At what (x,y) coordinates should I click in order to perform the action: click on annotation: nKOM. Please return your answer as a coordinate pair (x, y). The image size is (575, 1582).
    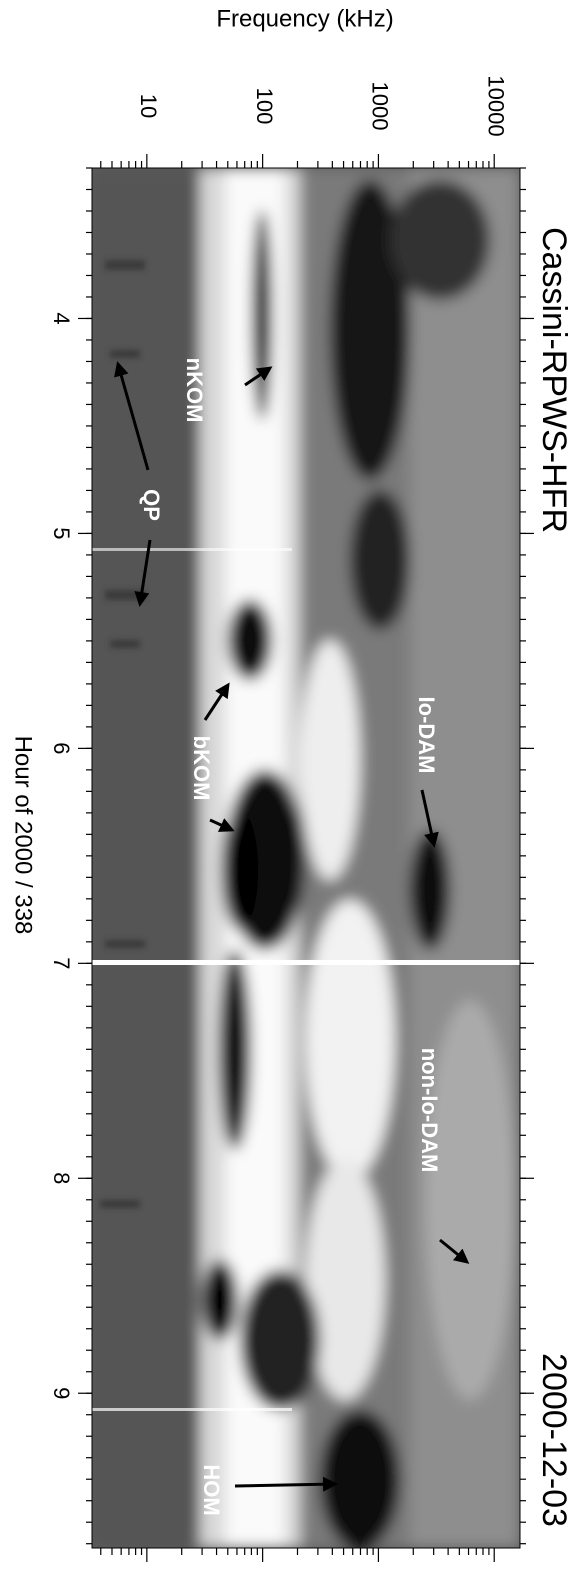
    Looking at the image, I should click on (194, 390).